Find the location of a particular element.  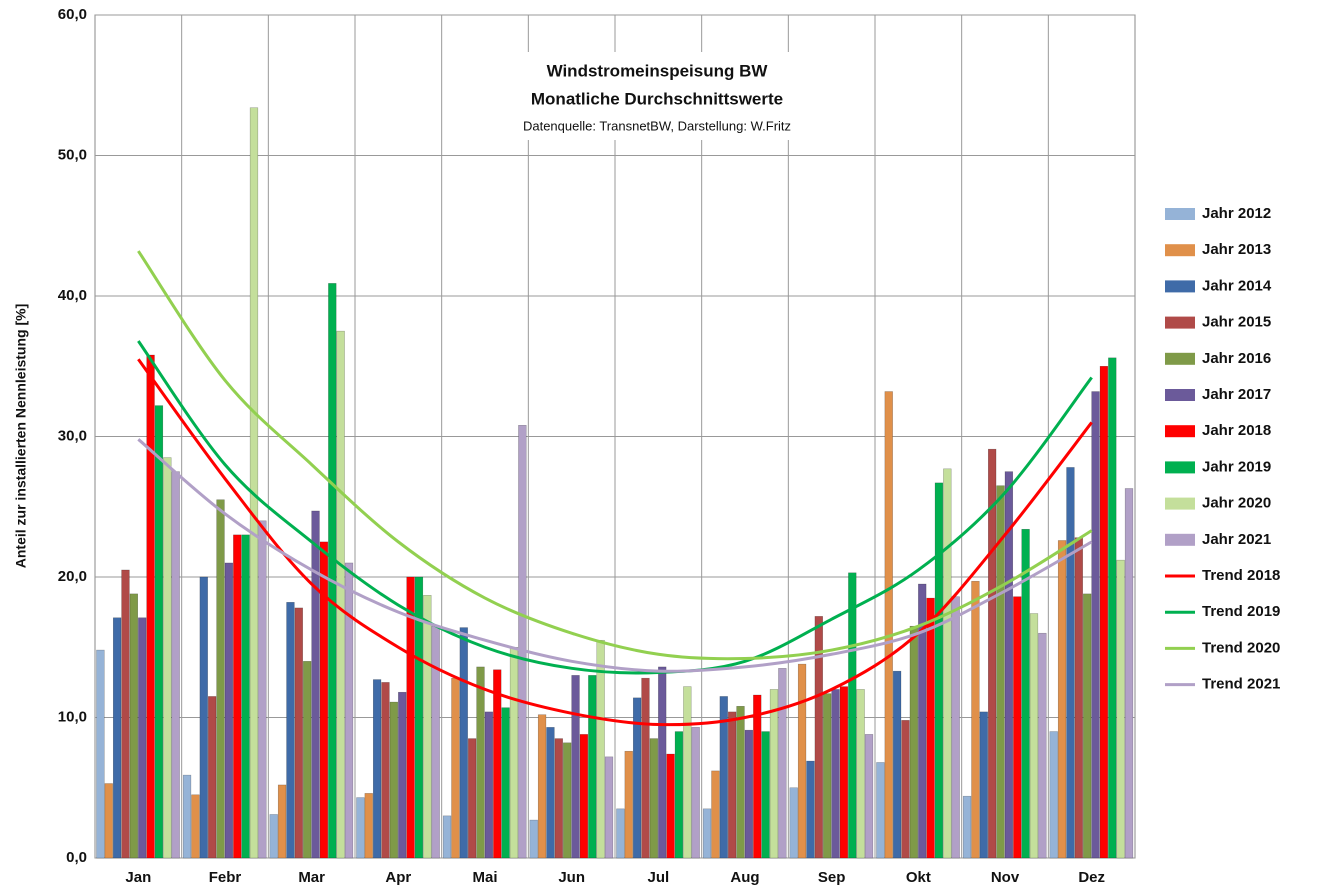

legend-label: Trend 2021 is located at coordinates (1241, 684).